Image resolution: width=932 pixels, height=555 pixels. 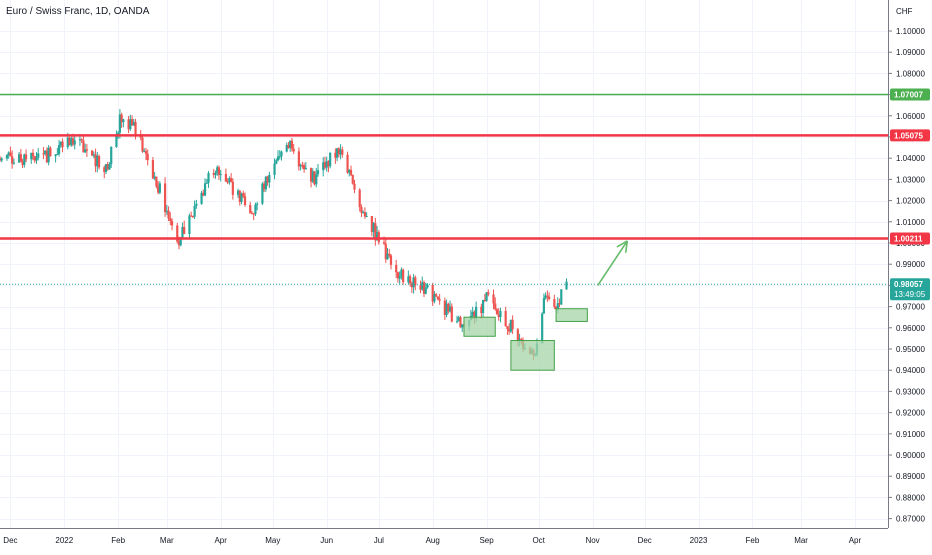 I want to click on price-tick-label: 1.04000, so click(x=910, y=158).